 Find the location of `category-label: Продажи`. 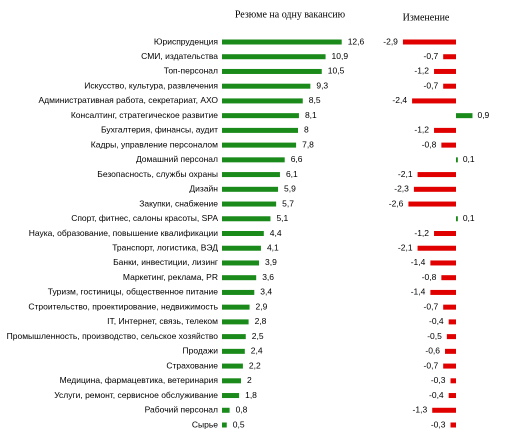

category-label: Продажи is located at coordinates (201, 351).